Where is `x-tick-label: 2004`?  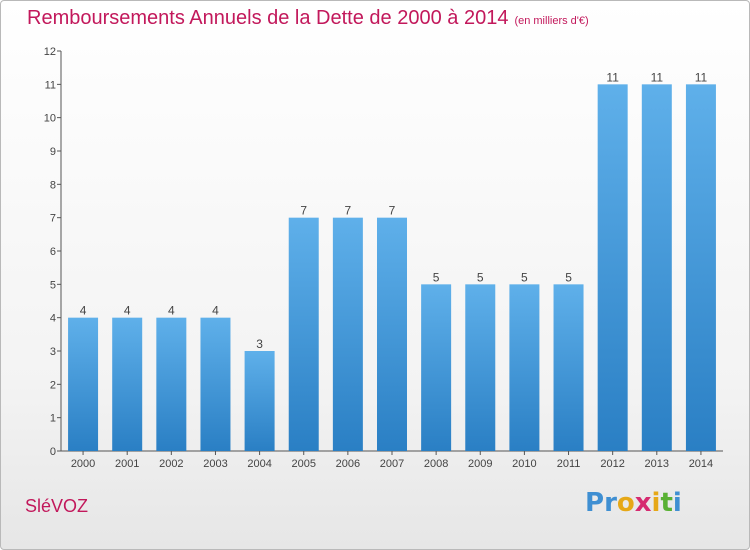 x-tick-label: 2004 is located at coordinates (259, 464).